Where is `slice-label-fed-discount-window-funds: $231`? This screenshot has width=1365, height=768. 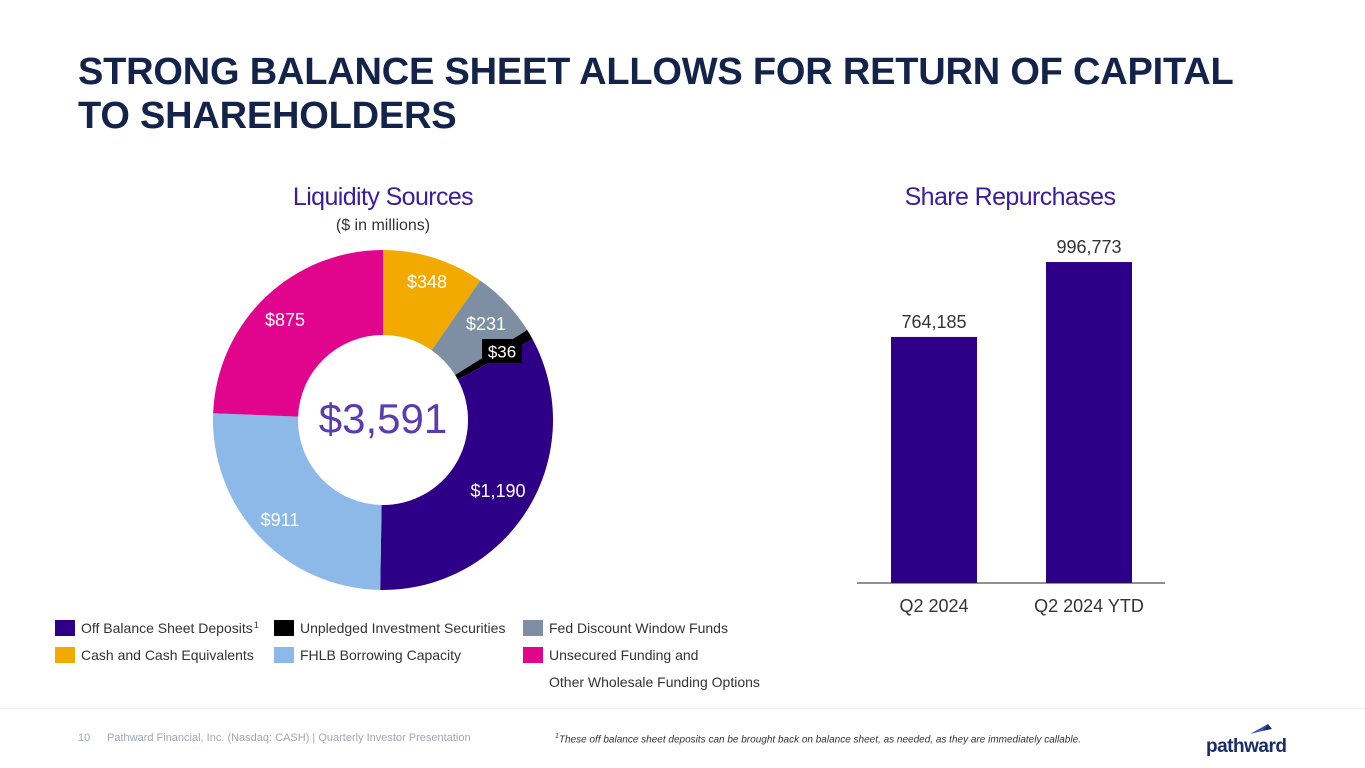 slice-label-fed-discount-window-funds: $231 is located at coordinates (486, 324).